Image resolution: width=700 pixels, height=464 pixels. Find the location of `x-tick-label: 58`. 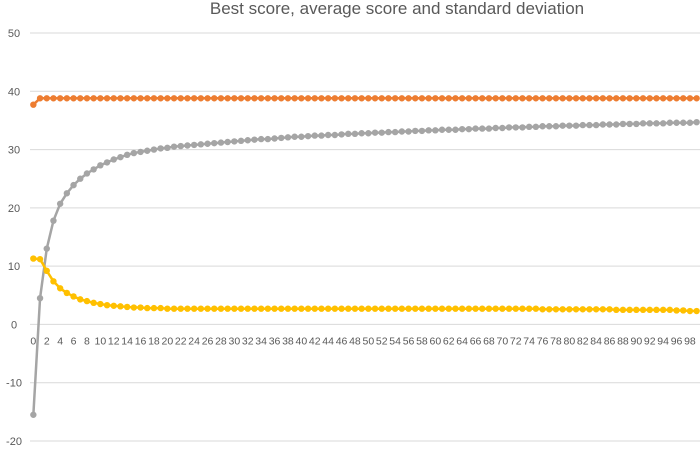

x-tick-label: 58 is located at coordinates (422, 341).